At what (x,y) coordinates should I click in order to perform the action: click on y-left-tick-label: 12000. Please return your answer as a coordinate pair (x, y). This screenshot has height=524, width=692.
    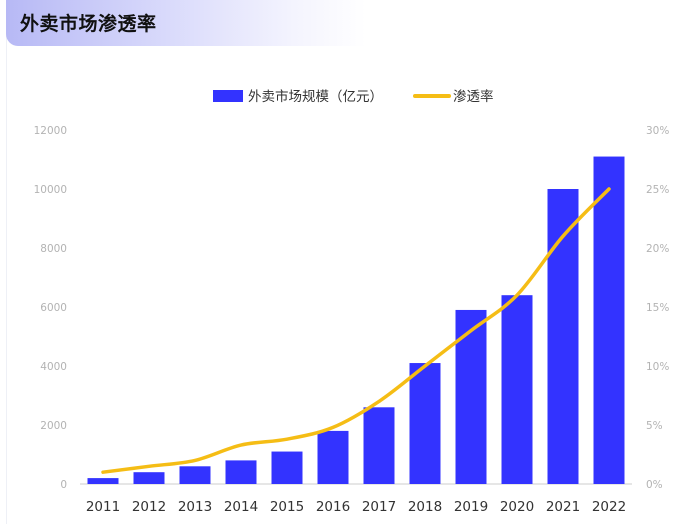
    Looking at the image, I should click on (50, 131).